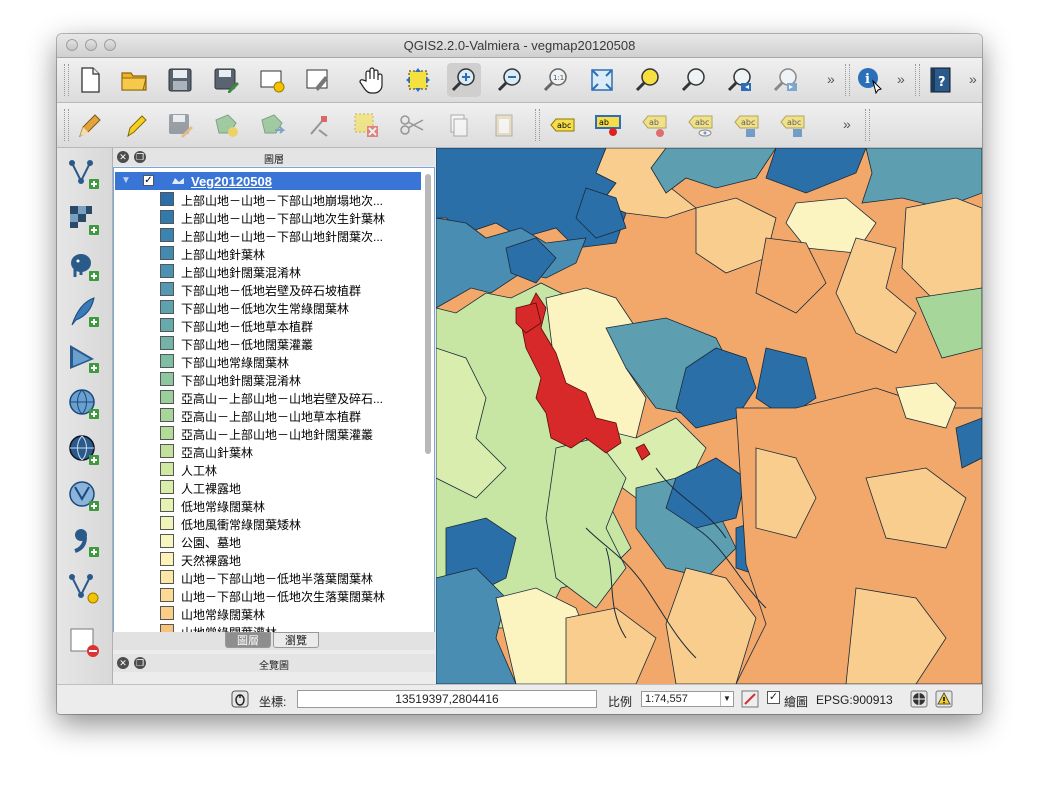 This screenshot has height=793, width=1039. Describe the element at coordinates (290, 595) in the screenshot. I see `legend-item: 山地－下部山地－低地次生落葉闊葉林` at that location.